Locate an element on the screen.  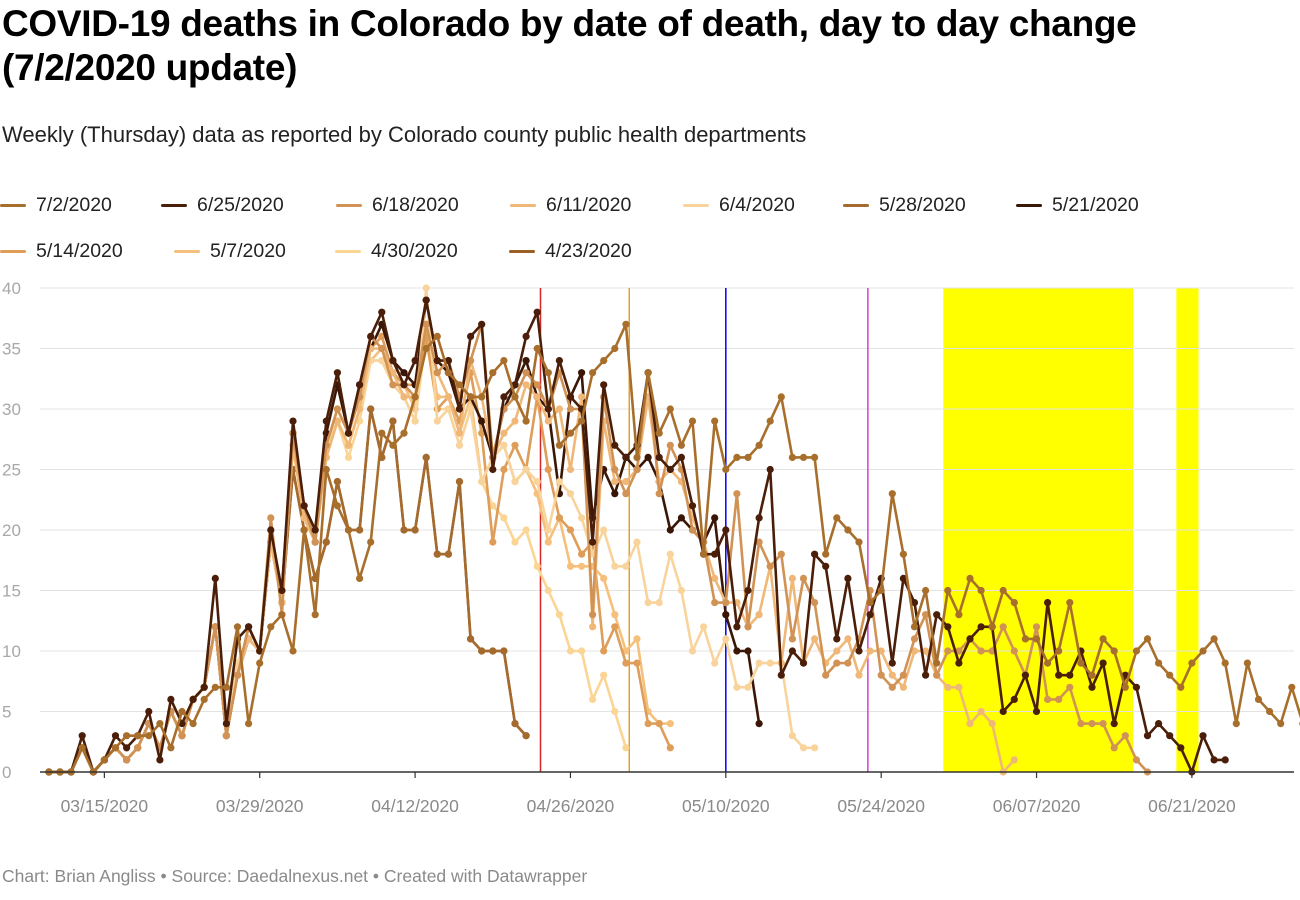
legend-item-6-4: 6/4/2020 is located at coordinates (763, 205).